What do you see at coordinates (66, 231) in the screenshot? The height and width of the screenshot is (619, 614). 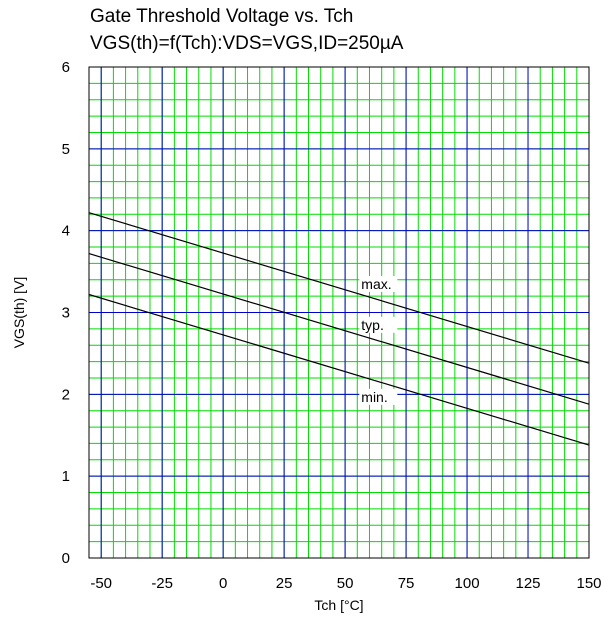 I see `y-tick-label: 4` at bounding box center [66, 231].